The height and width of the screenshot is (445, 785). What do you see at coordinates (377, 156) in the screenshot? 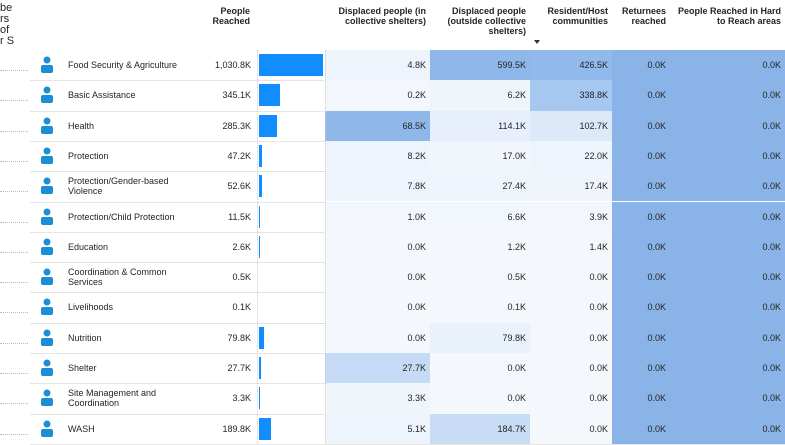
I see `table-cell: 8.2K` at bounding box center [377, 156].